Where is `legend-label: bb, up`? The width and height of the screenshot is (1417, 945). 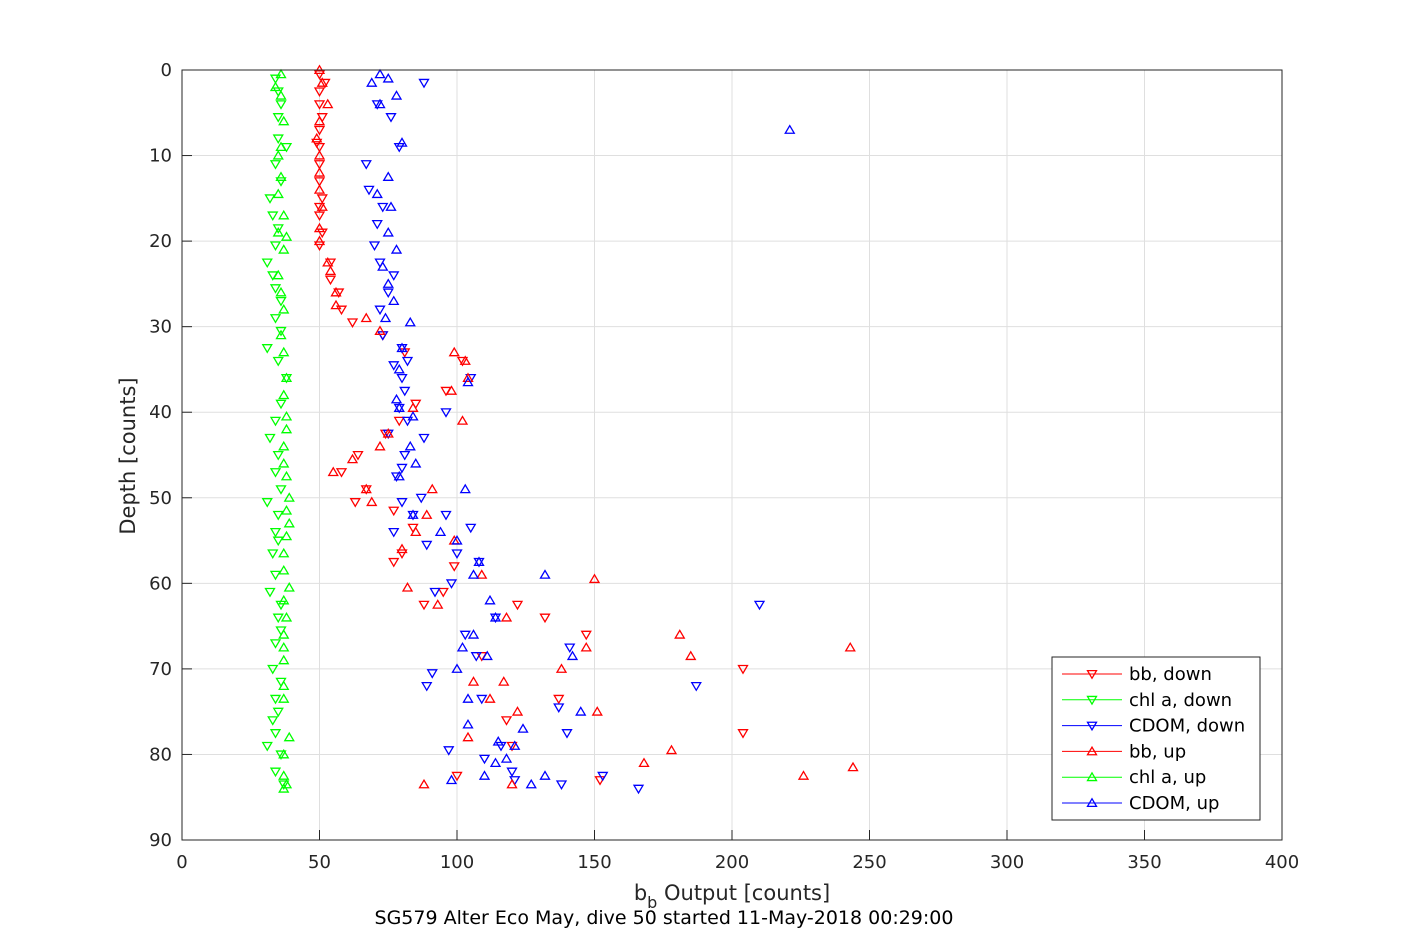
legend-label: bb, up is located at coordinates (1157, 751).